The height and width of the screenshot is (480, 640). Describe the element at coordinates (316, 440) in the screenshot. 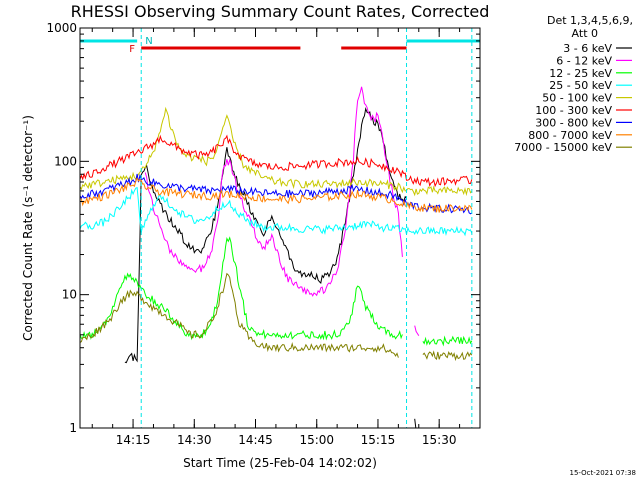

I see `x-tick-label-3: 15:00` at that location.